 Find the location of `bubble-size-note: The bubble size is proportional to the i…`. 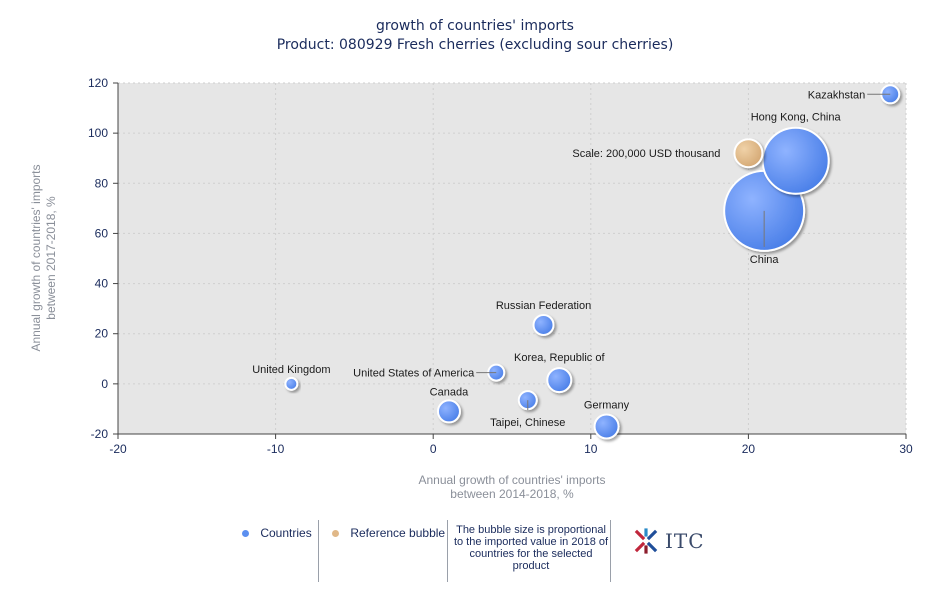

bubble-size-note: The bubble size is proportional to the i… is located at coordinates (531, 548).